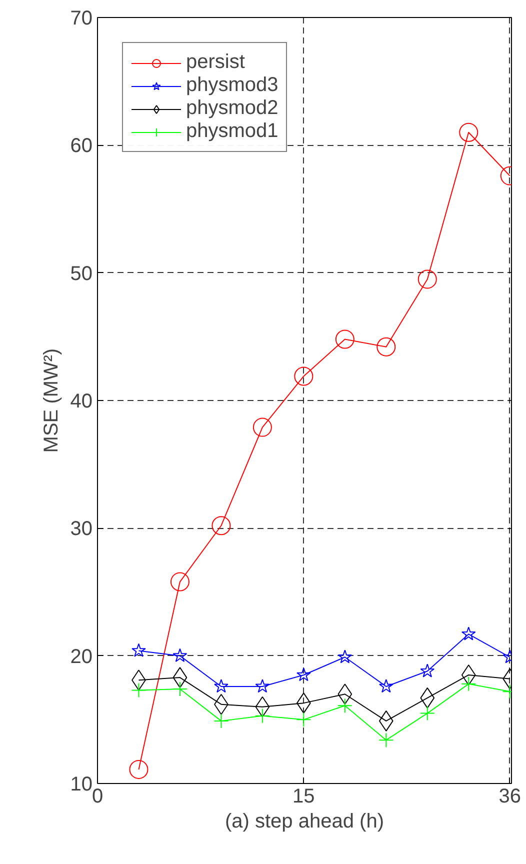 Image resolution: width=526 pixels, height=864 pixels. What do you see at coordinates (304, 821) in the screenshot?
I see `x-axis-title: (a) step ahead (h)` at bounding box center [304, 821].